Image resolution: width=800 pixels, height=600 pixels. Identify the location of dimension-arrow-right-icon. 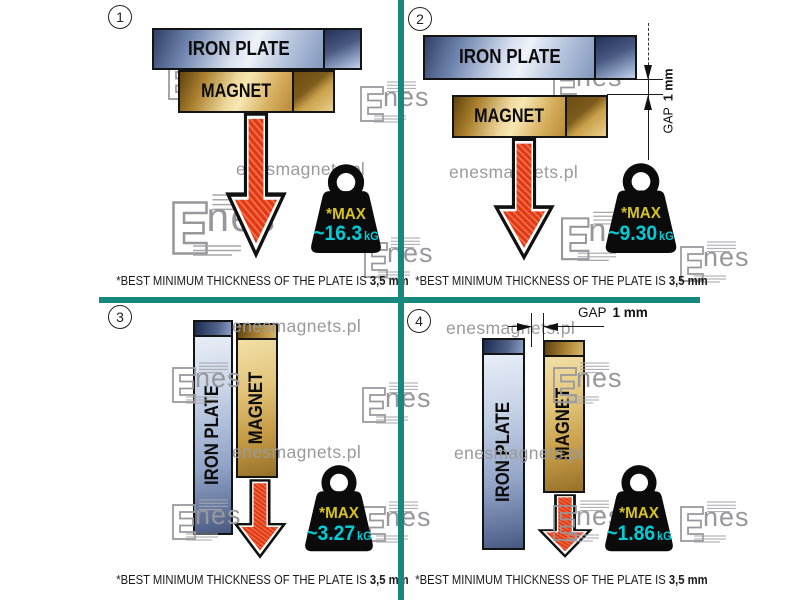
(524, 327).